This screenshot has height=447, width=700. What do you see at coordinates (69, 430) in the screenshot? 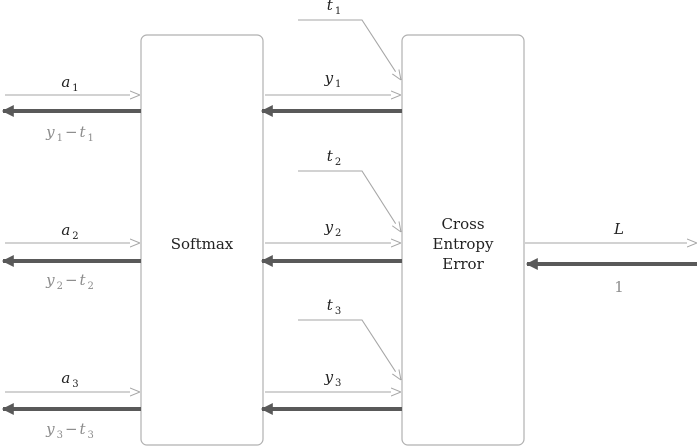
I see `label-grad-3: y 3− t 3` at bounding box center [69, 430].